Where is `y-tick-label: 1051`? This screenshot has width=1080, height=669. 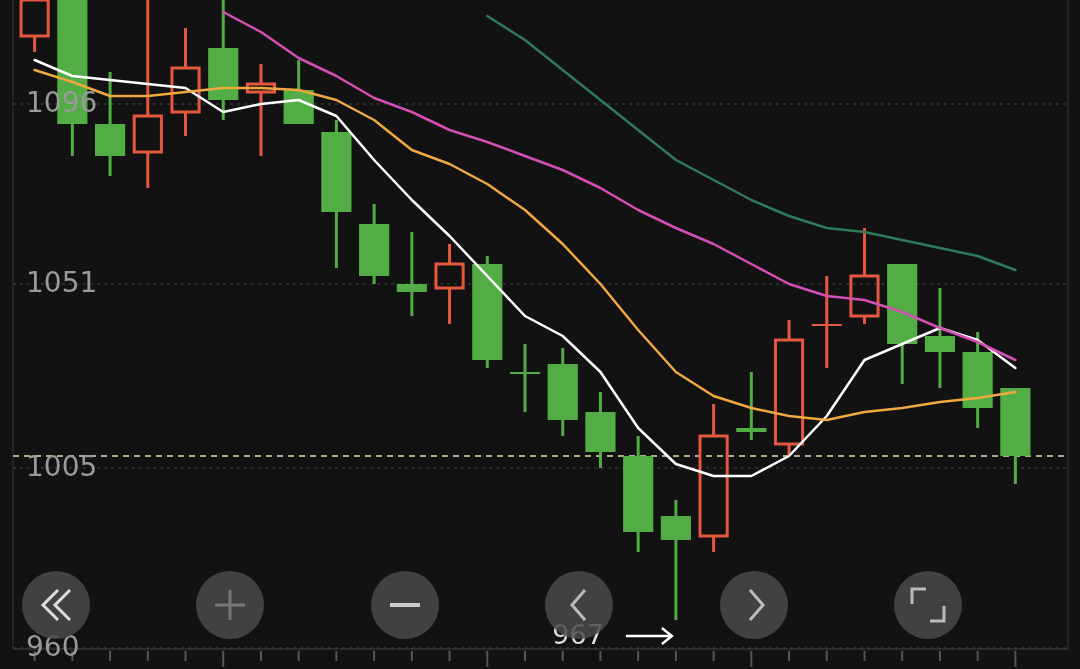
y-tick-label: 1051 is located at coordinates (62, 282).